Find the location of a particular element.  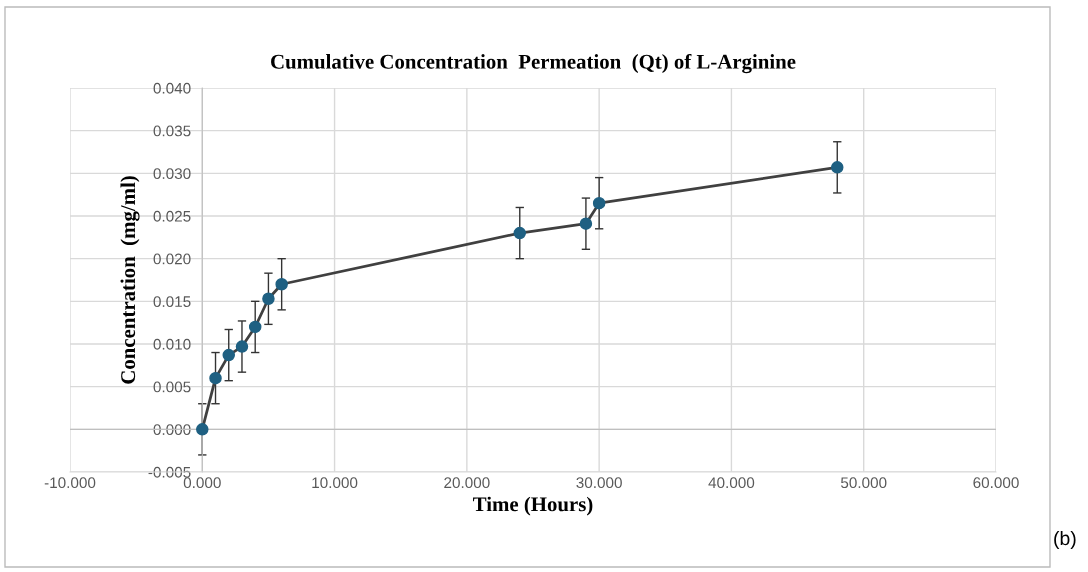

x-tick-label: 60.000 is located at coordinates (996, 483).